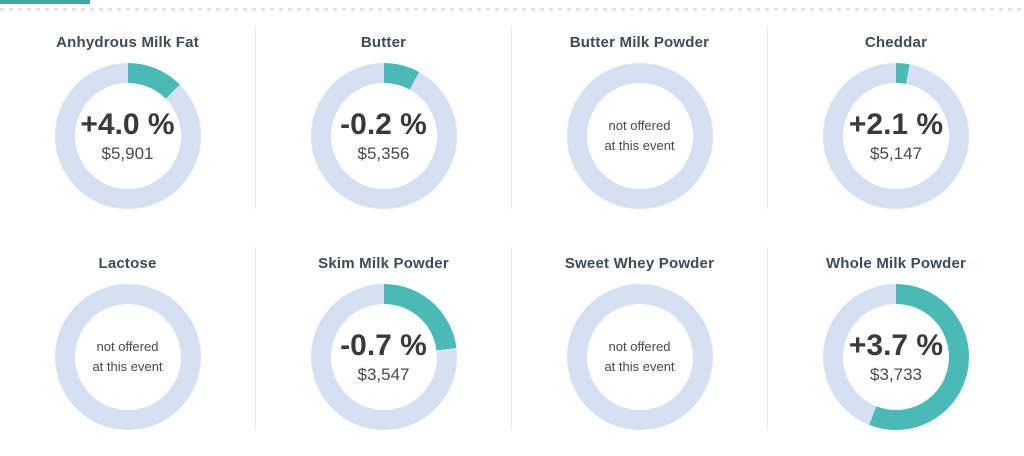 Image resolution: width=1024 pixels, height=456 pixels. What do you see at coordinates (896, 124) in the screenshot?
I see `change-percent: +2.1 %` at bounding box center [896, 124].